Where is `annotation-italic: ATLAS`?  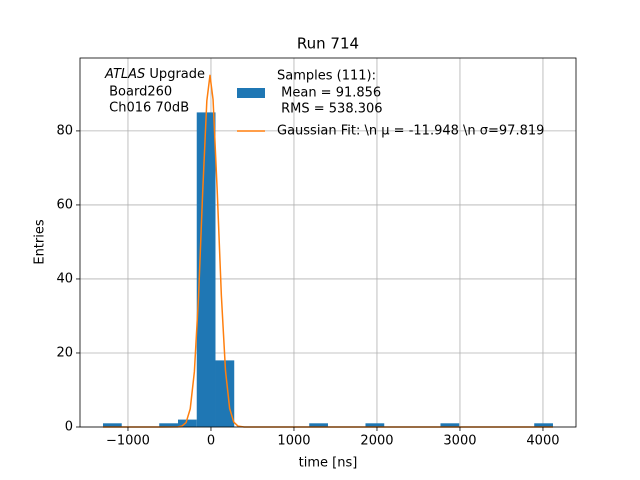 annotation-italic: ATLAS is located at coordinates (124, 74).